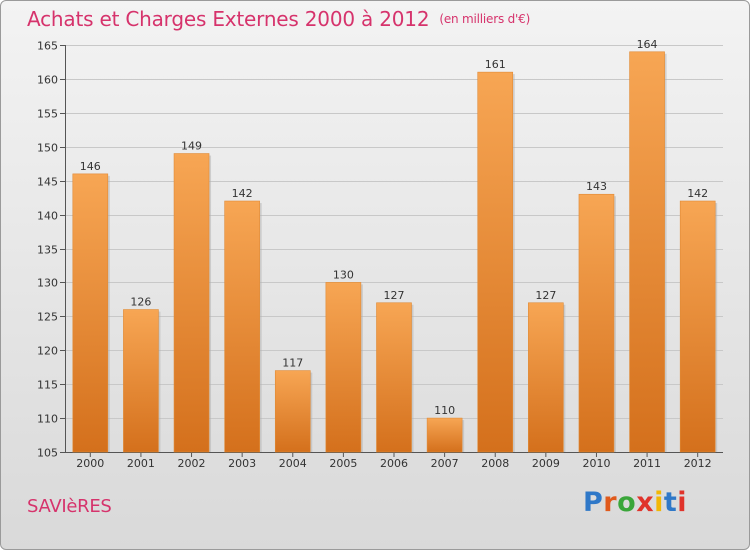 The height and width of the screenshot is (550, 750). What do you see at coordinates (610, 502) in the screenshot?
I see `logo-letter: r` at bounding box center [610, 502].